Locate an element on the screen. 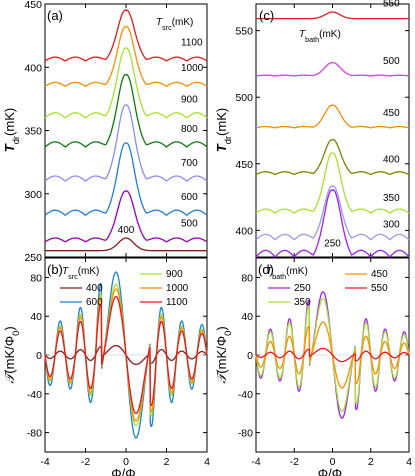 The width and height of the screenshot is (415, 476). panel-label: (d) is located at coordinates (266, 269).